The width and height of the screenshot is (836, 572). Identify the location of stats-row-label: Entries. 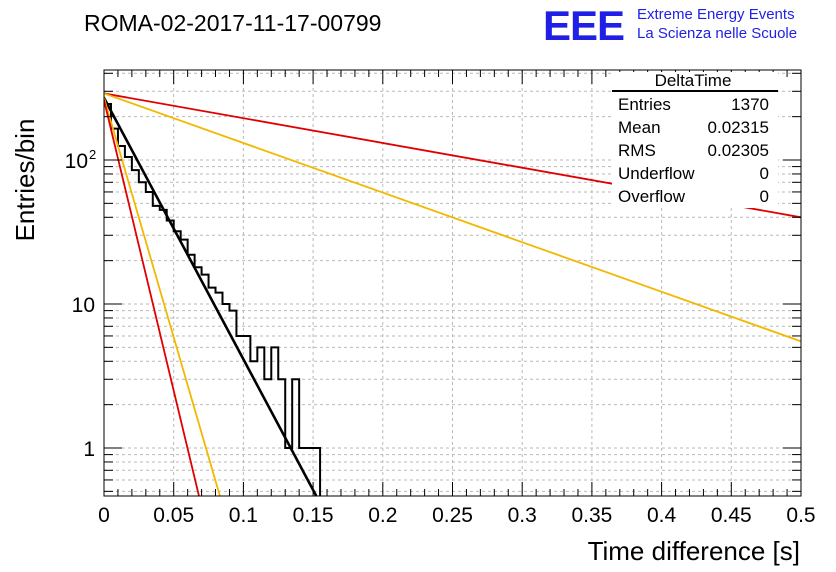
(644, 104).